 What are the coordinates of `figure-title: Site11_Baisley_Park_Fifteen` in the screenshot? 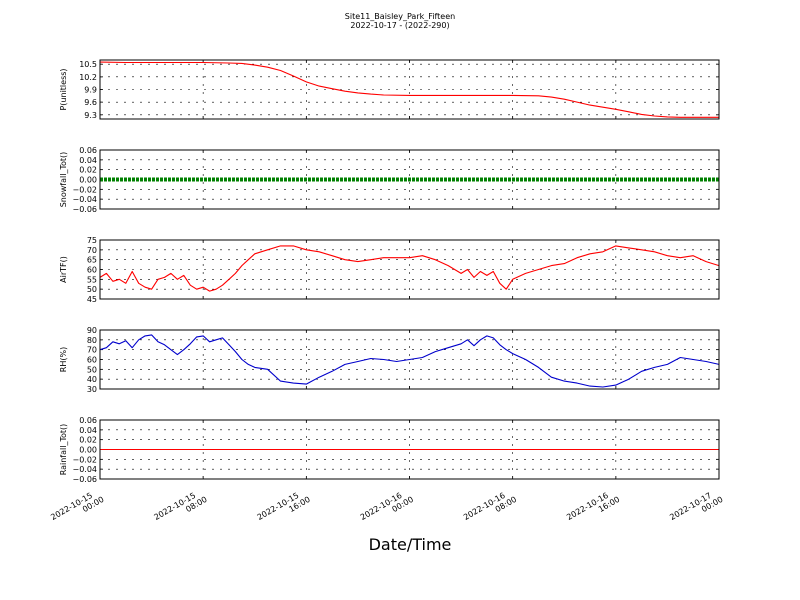 It's located at (400, 16).